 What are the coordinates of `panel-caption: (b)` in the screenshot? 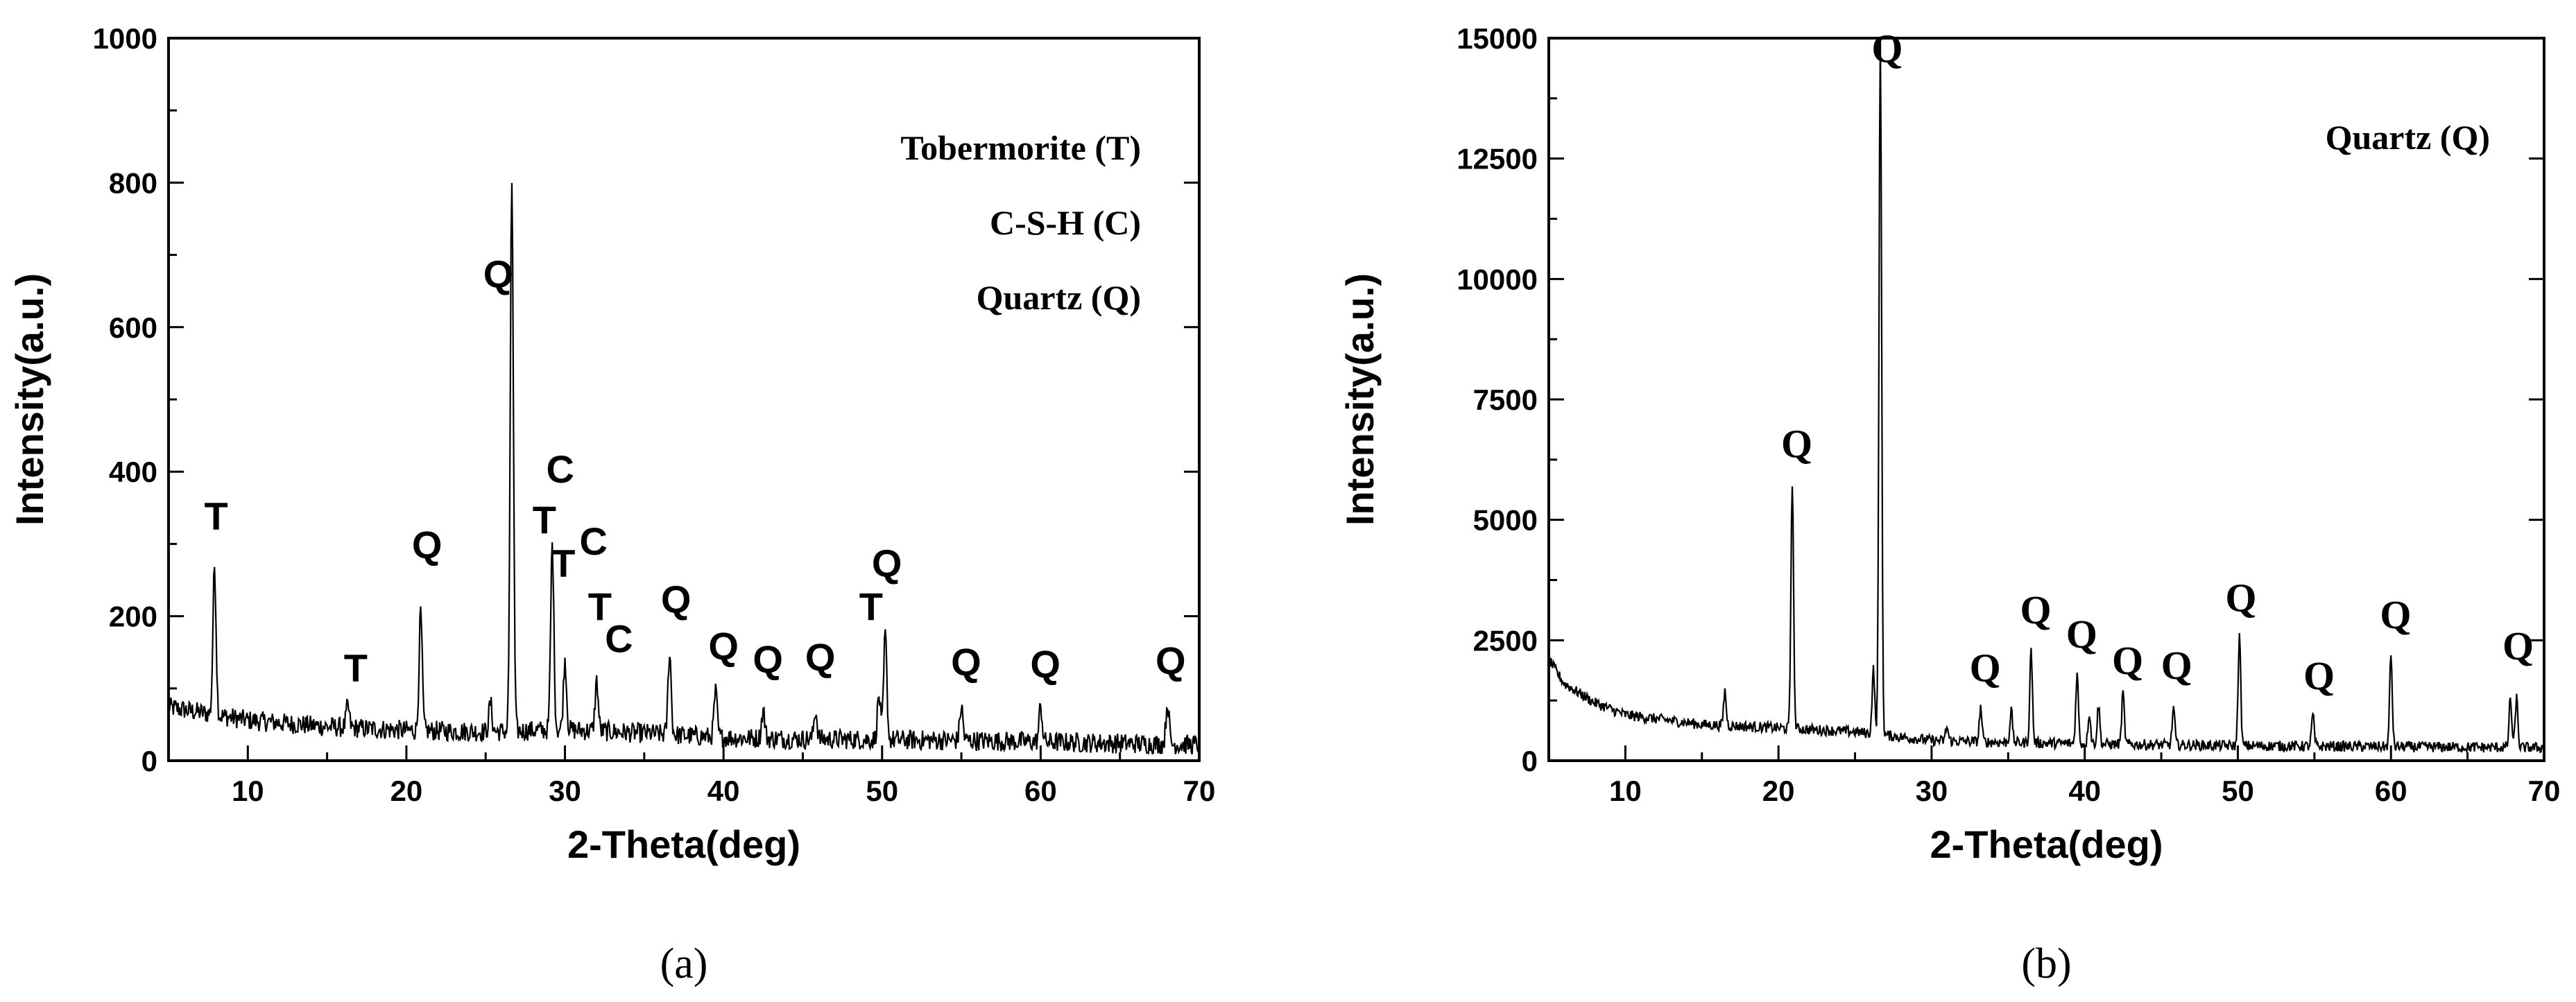 It's located at (2046, 963).